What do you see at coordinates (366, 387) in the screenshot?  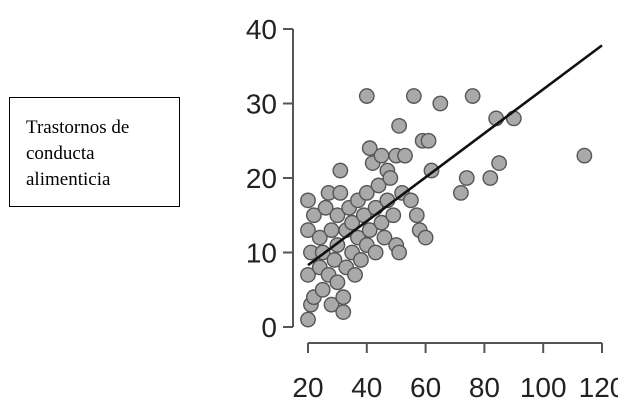 I see `x-tick-label: 40` at bounding box center [366, 387].